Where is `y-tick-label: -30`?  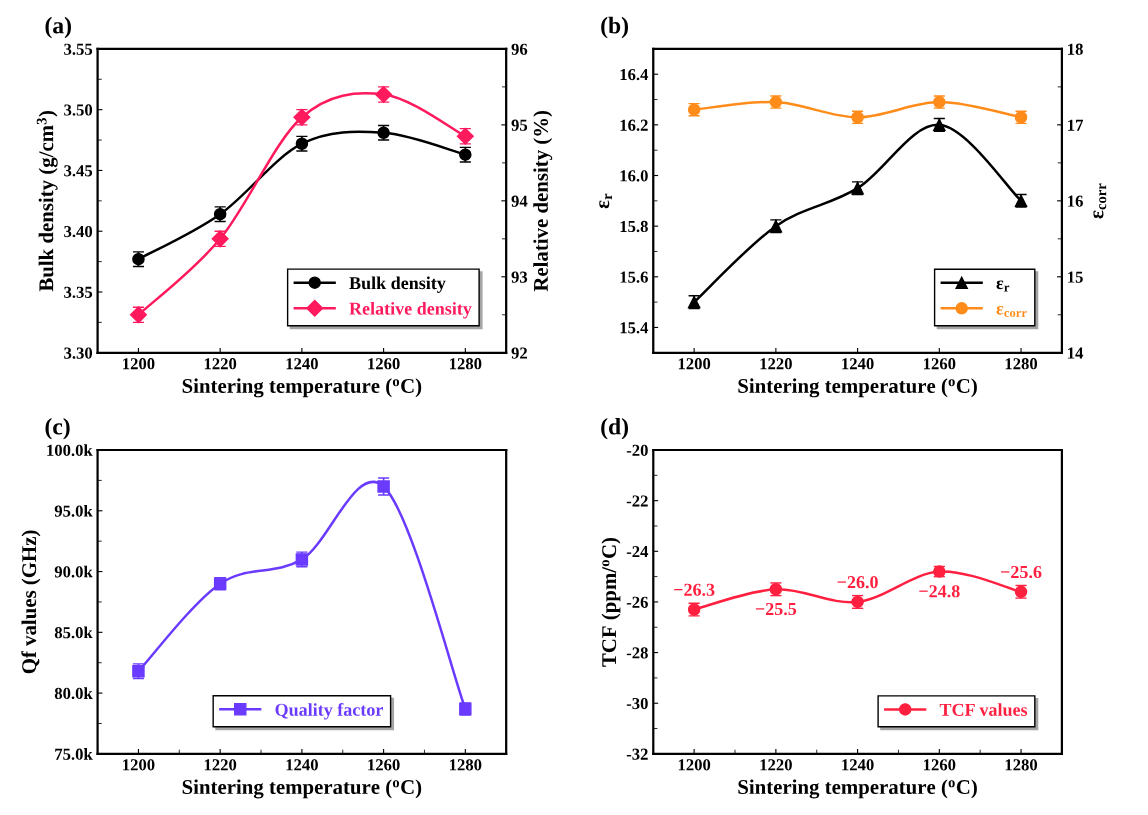
y-tick-label: -30 is located at coordinates (637, 703).